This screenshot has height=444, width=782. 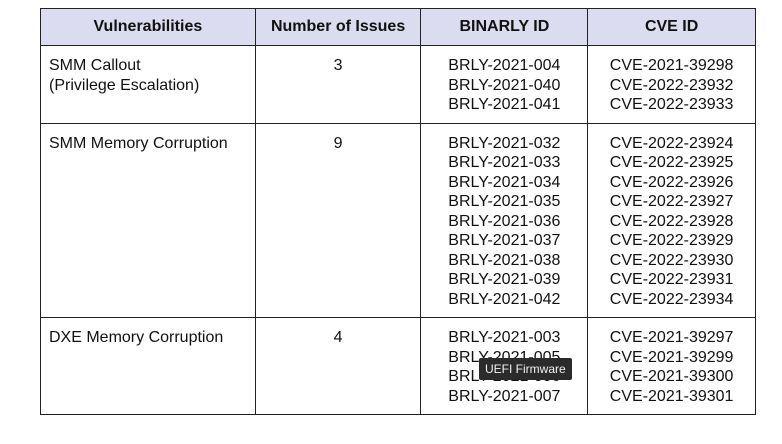 I want to click on binarly-id-cell-line: BRLY-2021-007, so click(x=504, y=396).